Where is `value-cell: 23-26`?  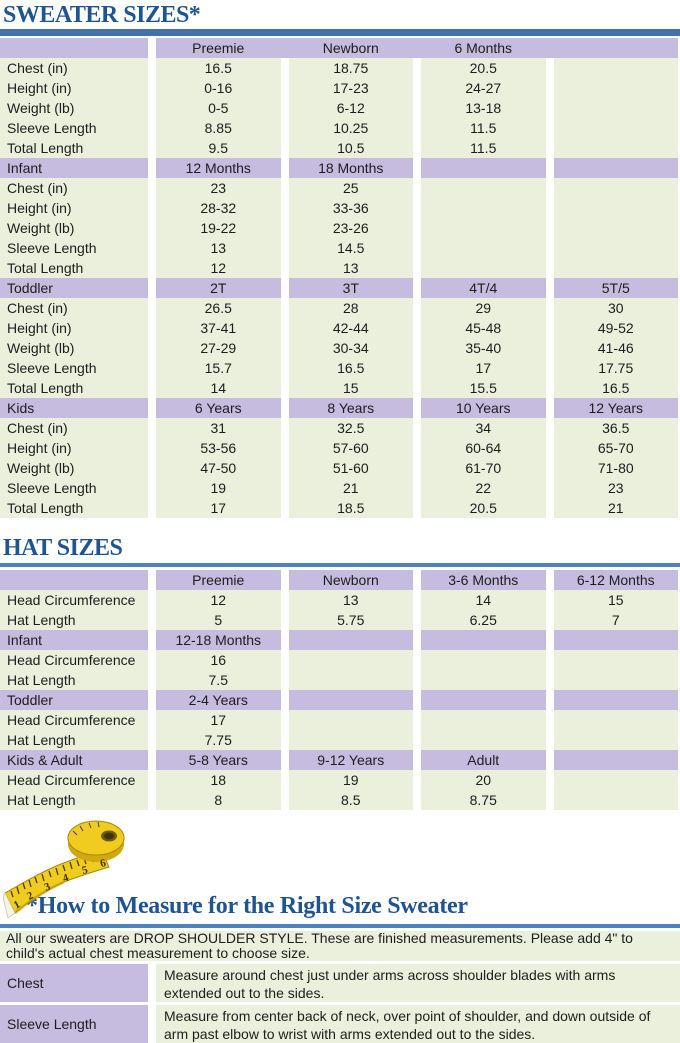 value-cell: 23-26 is located at coordinates (350, 228).